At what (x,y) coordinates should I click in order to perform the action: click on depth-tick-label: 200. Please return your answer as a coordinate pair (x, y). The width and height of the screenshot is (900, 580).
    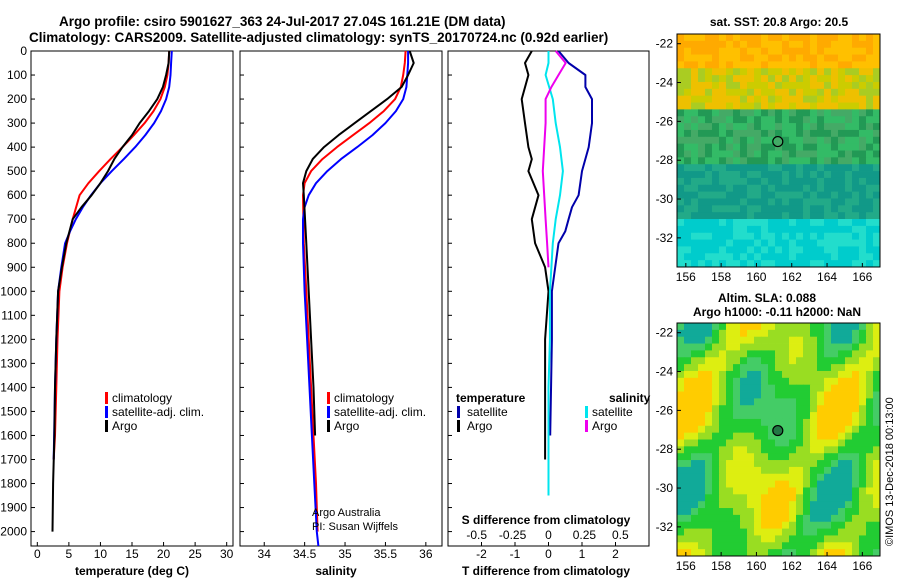
    Looking at the image, I should click on (17, 99).